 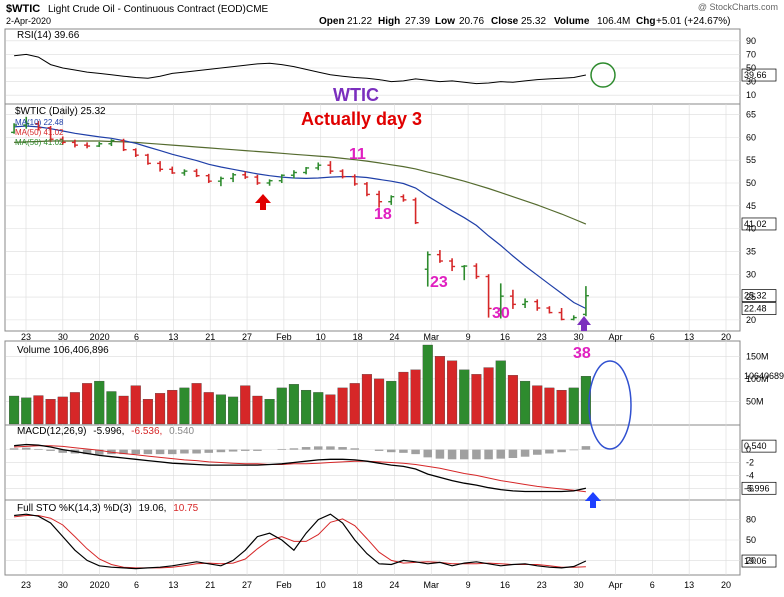 What do you see at coordinates (23, 9) in the screenshot?
I see `chart-symbol: $WTIC` at bounding box center [23, 9].